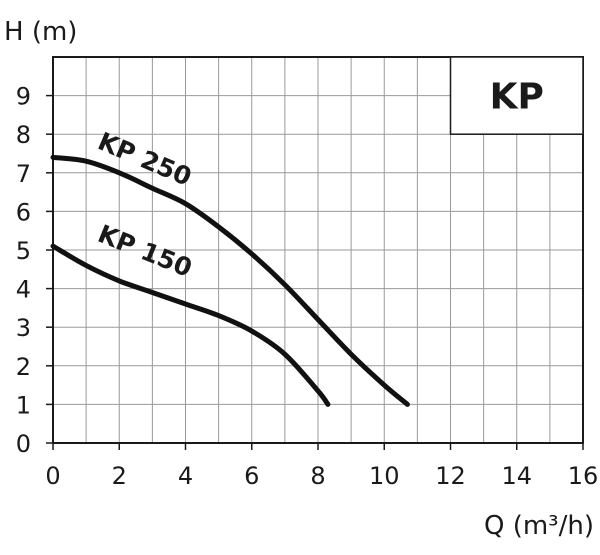  What do you see at coordinates (317, 476) in the screenshot?
I see `x-tick-label: 8` at bounding box center [317, 476].